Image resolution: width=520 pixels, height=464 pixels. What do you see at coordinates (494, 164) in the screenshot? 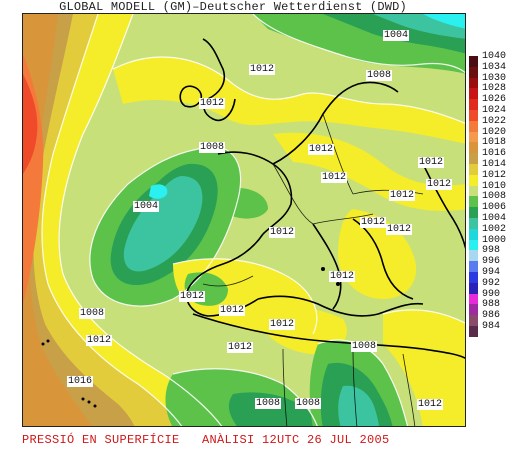
I see `legend-label: 1014` at bounding box center [494, 164].